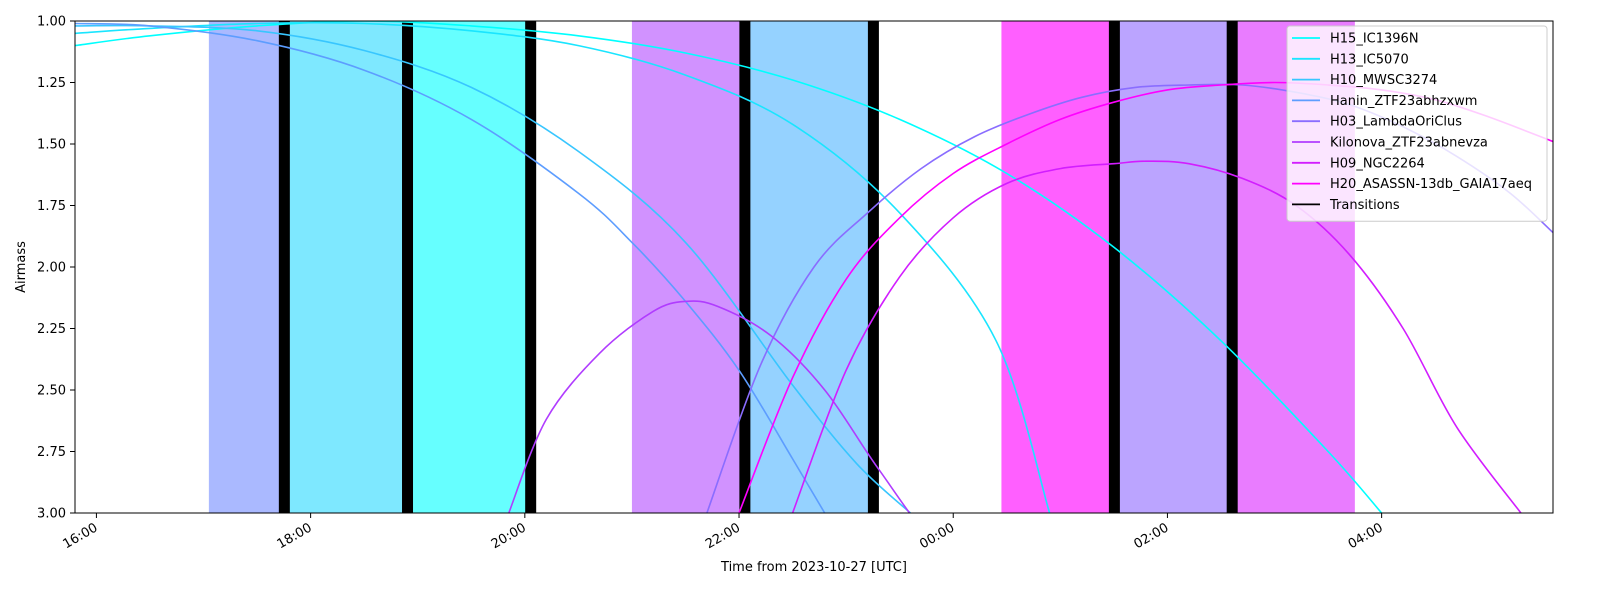 This screenshot has width=1600, height=600. I want to click on legend-label: H15_IC1396N, so click(1374, 39).